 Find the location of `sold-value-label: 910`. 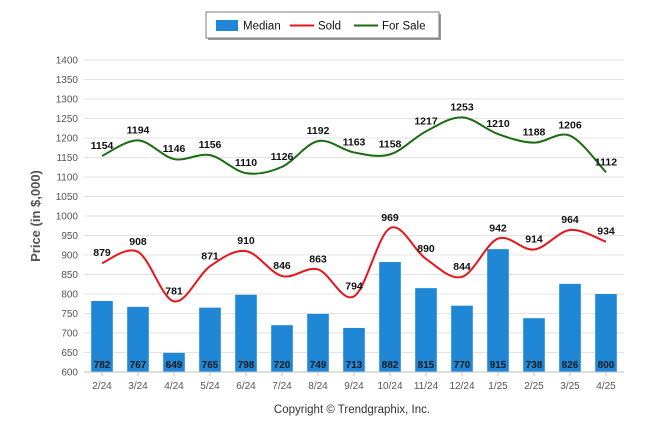

sold-value-label: 910 is located at coordinates (246, 241).